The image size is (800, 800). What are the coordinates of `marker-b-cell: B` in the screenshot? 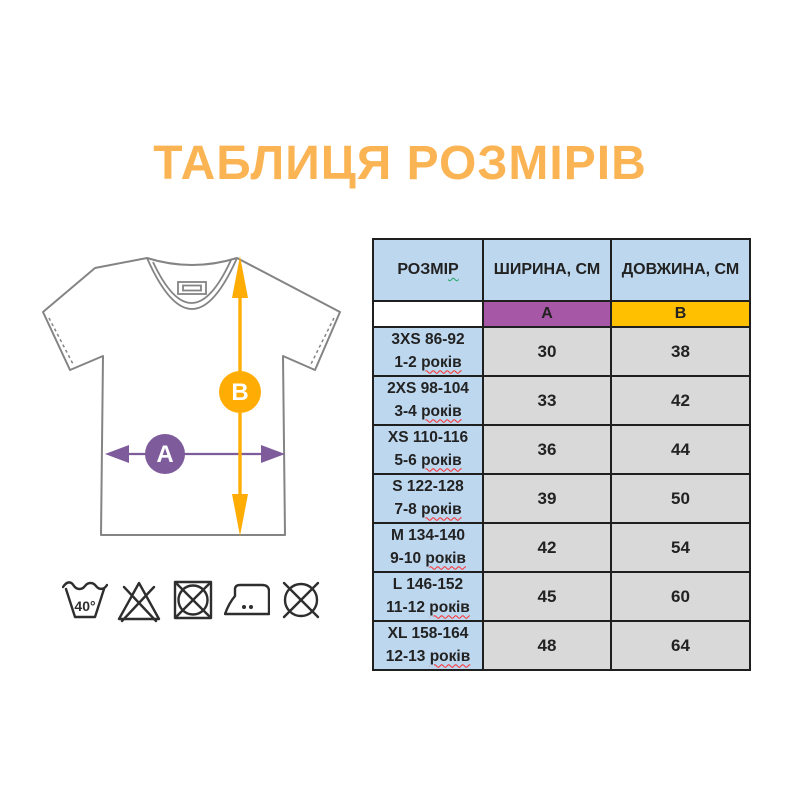 It's located at (680, 314).